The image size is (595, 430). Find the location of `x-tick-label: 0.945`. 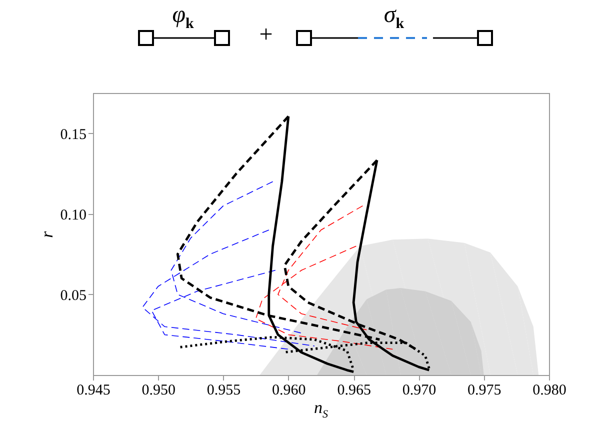

x-tick-label: 0.945 is located at coordinates (93, 390).